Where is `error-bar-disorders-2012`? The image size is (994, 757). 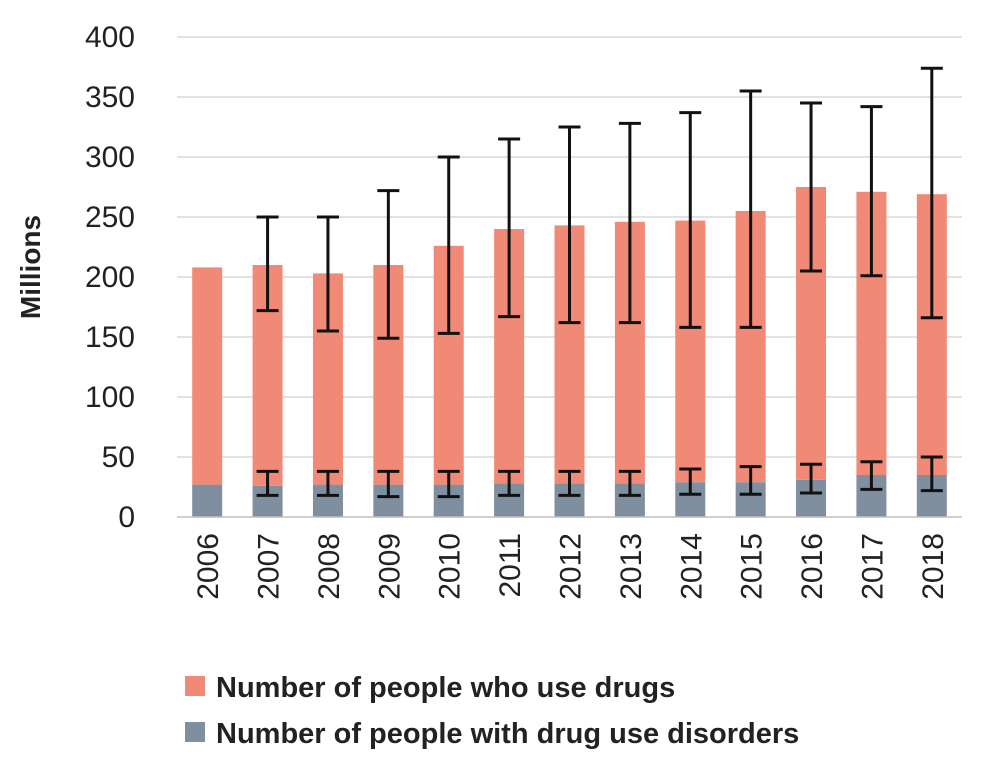 error-bar-disorders-2012 is located at coordinates (569, 483).